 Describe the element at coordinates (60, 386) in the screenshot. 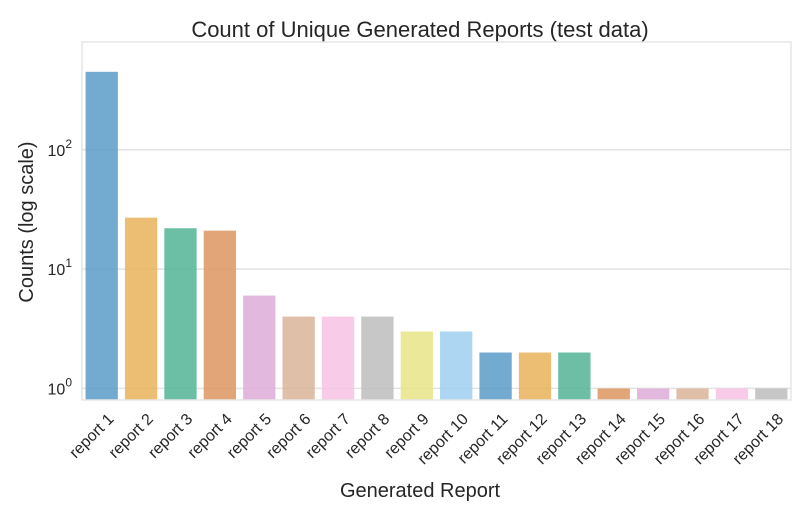

I see `y-tick-label: 10⁰` at that location.